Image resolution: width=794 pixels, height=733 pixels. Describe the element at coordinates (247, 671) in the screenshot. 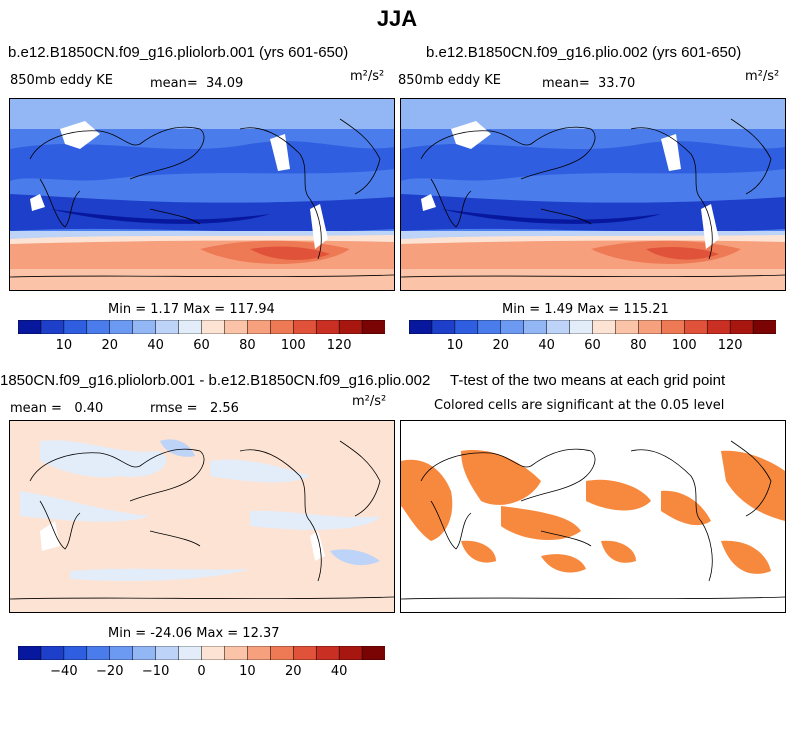

I see `colorbar-diff-tick-label: 10` at that location.